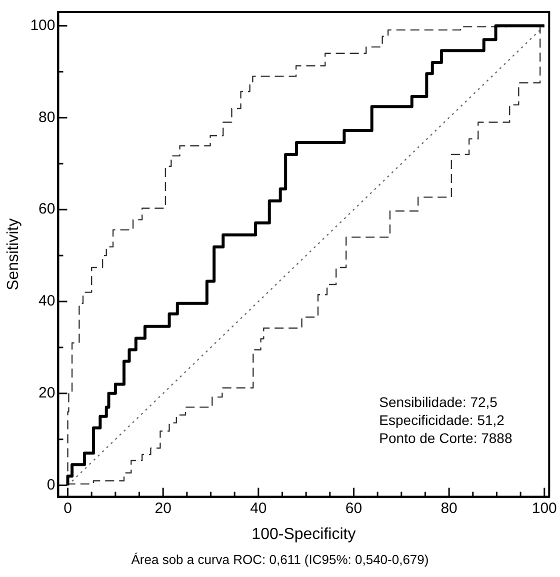  What do you see at coordinates (43, 25) in the screenshot?
I see `y-tick-label: 100` at bounding box center [43, 25].